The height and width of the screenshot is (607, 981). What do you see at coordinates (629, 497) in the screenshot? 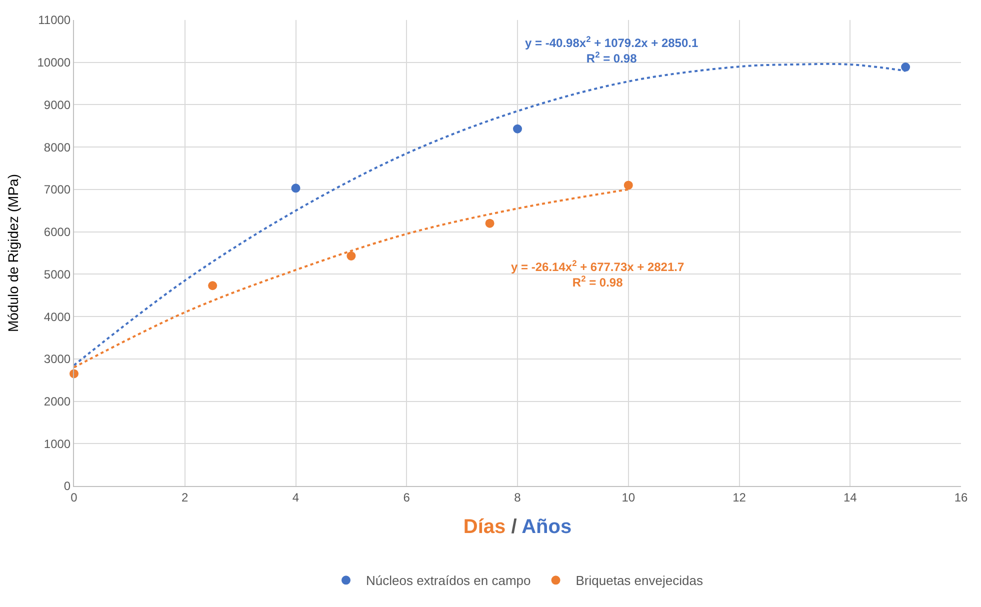
I see `x-tick-label: 10` at bounding box center [629, 497].